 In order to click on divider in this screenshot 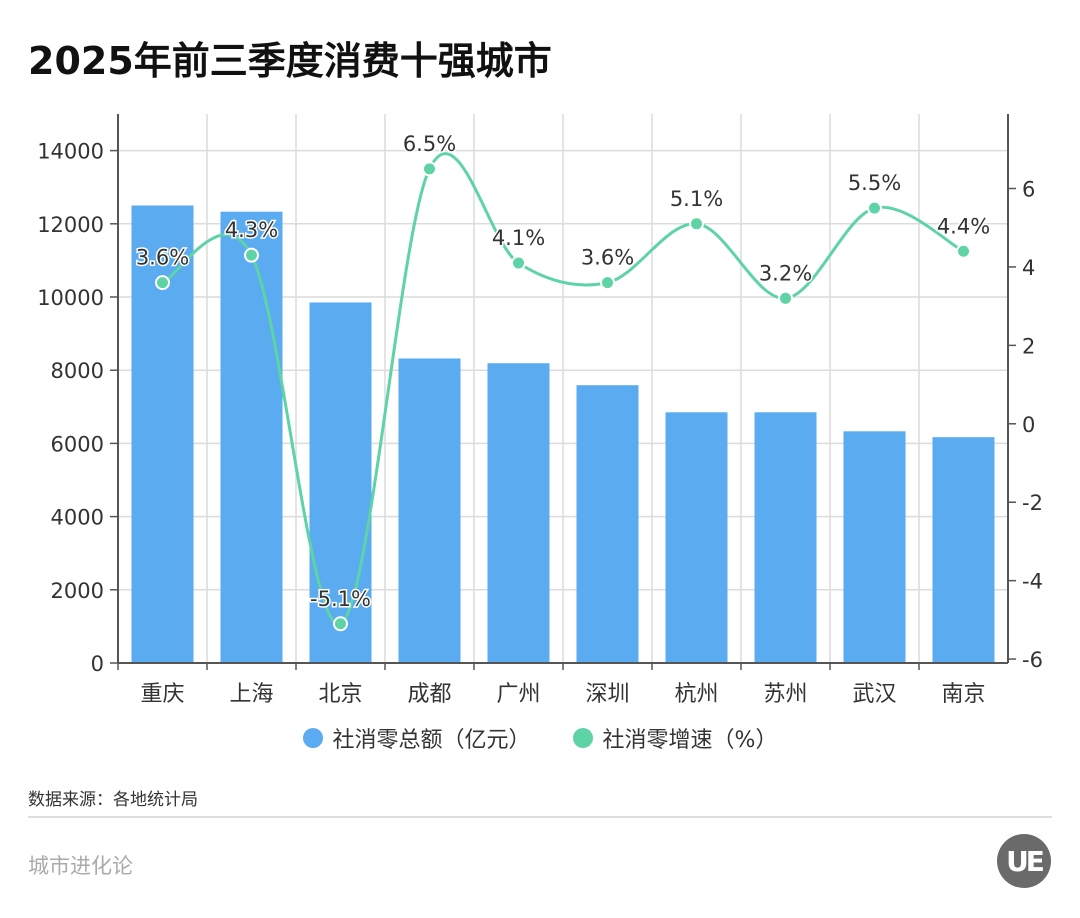, I will do `click(540, 817)`.